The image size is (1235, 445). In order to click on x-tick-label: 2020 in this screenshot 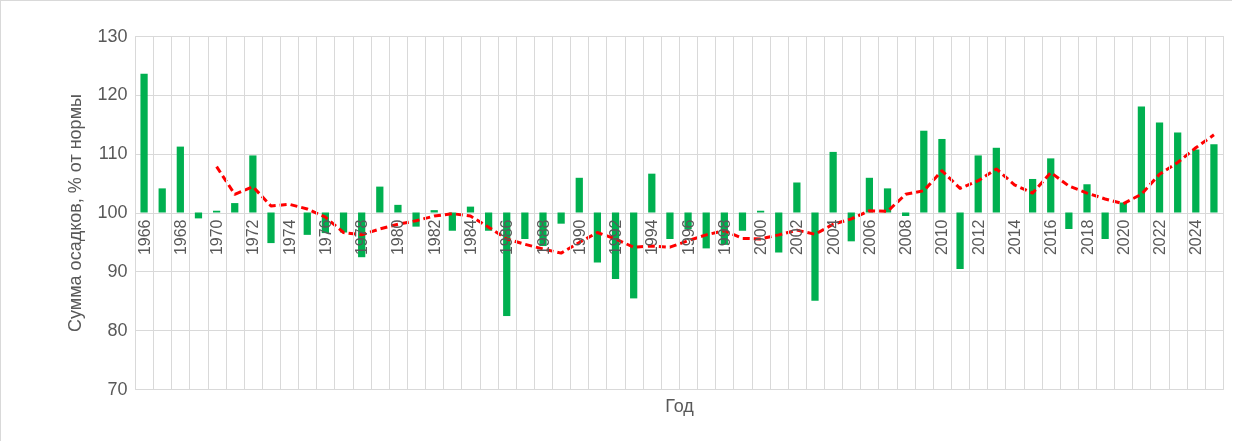, I will do `click(1123, 237)`.